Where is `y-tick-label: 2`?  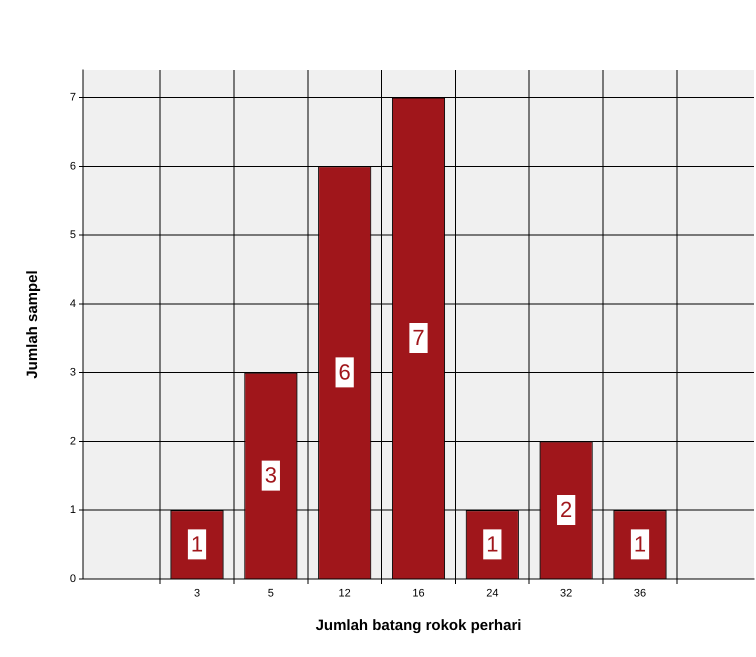
y-tick-label: 2 is located at coordinates (73, 441).